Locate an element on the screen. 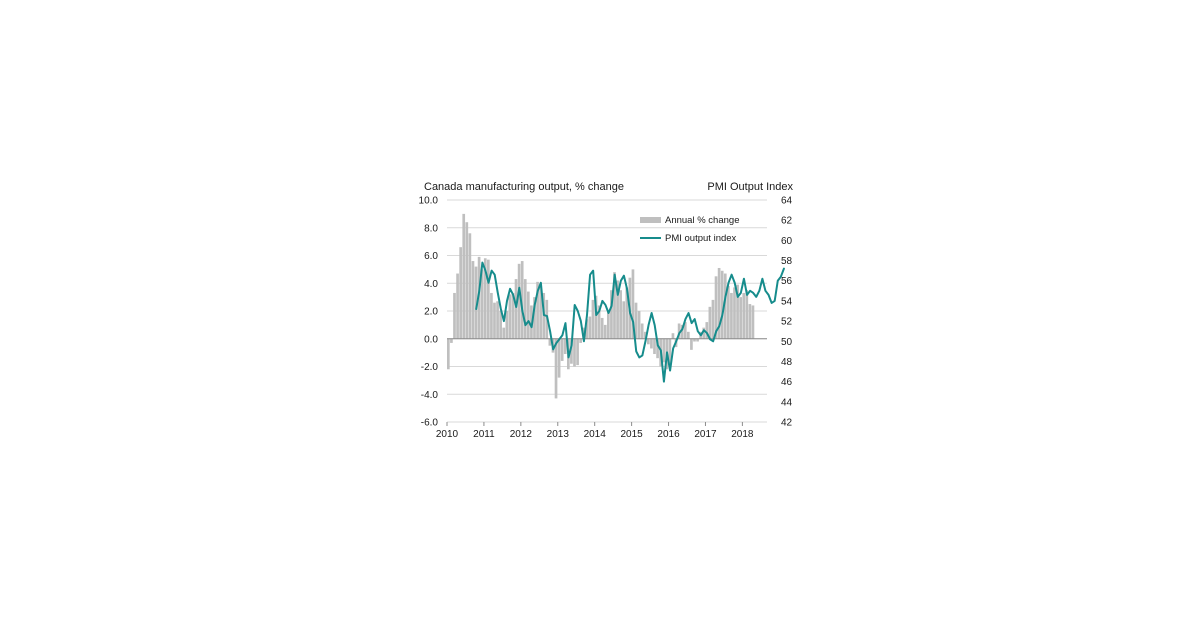  legend: Annual % change PMI output index is located at coordinates (689, 229).